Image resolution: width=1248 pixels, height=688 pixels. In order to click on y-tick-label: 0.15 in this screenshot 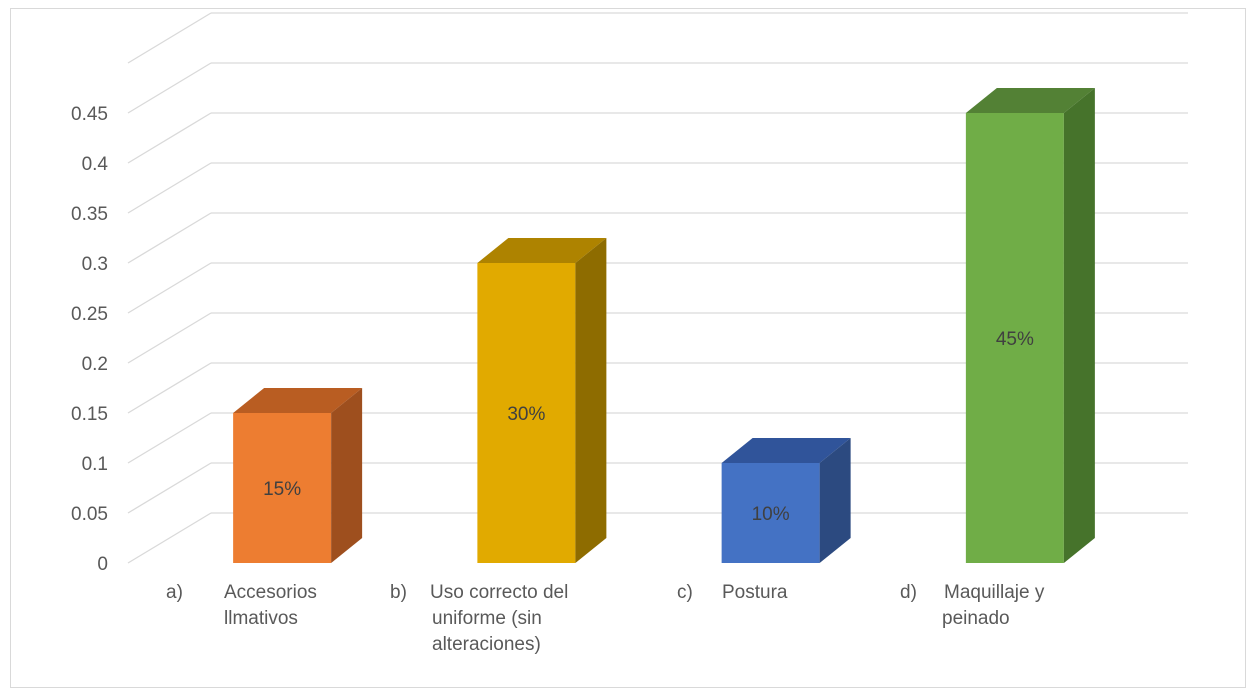, I will do `click(89, 414)`.